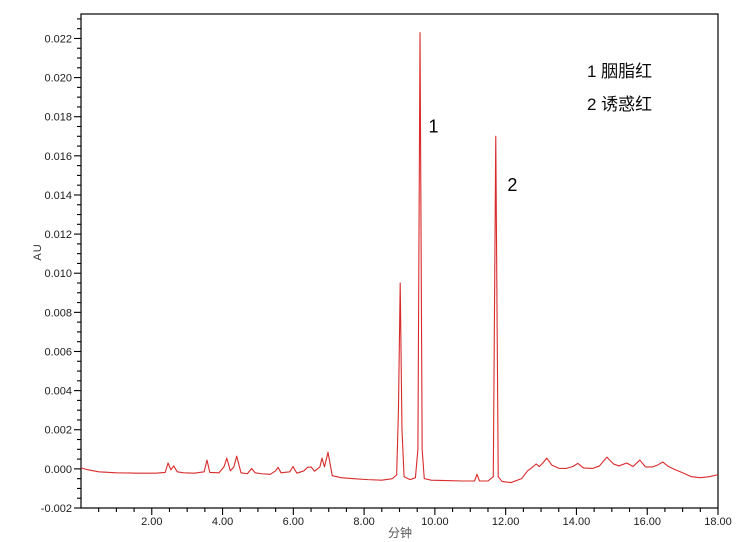 The image size is (743, 542). I want to click on x-tick-label: 16.00, so click(647, 522).